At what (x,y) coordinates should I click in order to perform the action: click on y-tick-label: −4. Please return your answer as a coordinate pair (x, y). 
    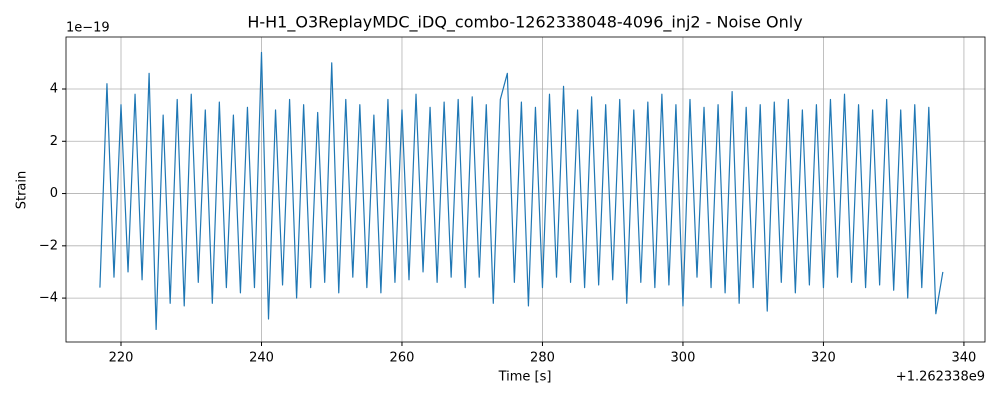
    Looking at the image, I should click on (48, 298).